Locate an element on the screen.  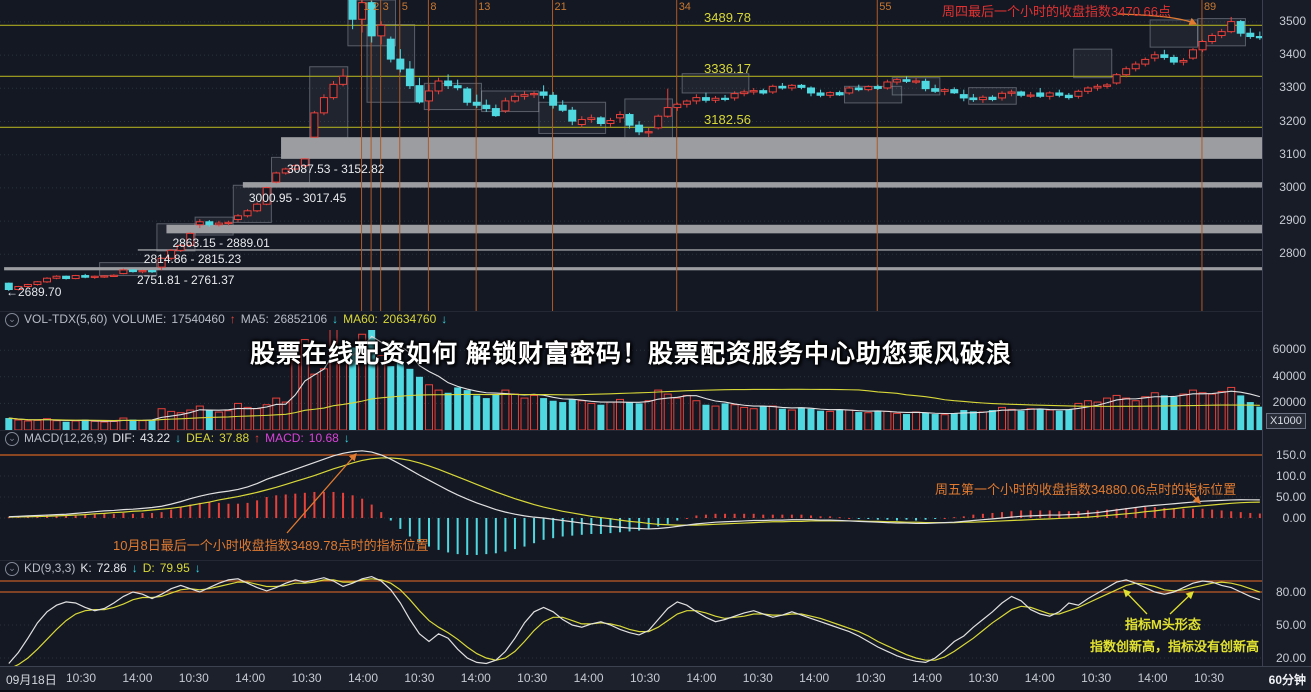
d-arrow-icon: ↓ is located at coordinates (197, 568).